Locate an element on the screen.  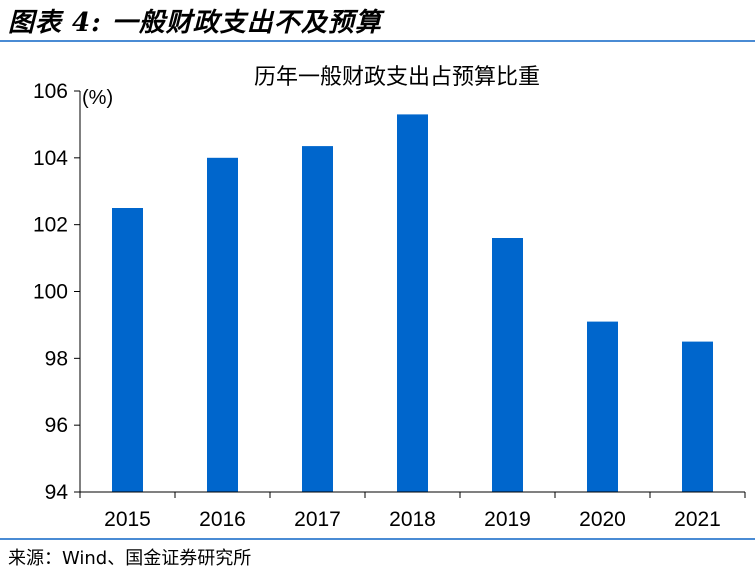
bar-2016 is located at coordinates (222, 325).